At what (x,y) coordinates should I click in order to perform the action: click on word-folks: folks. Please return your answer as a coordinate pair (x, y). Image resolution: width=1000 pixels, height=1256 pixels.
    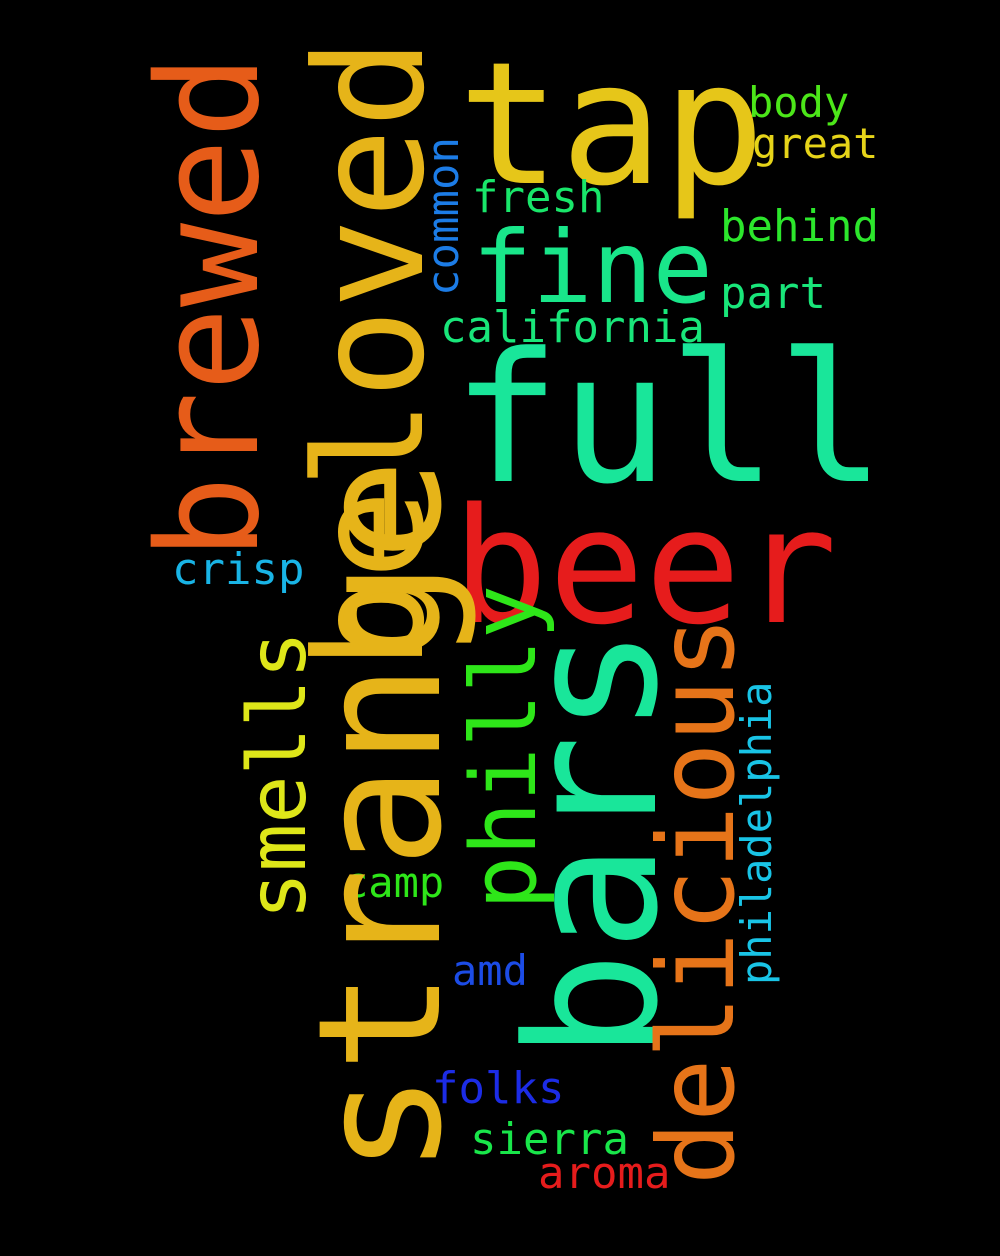
    Looking at the image, I should click on (498, 1088).